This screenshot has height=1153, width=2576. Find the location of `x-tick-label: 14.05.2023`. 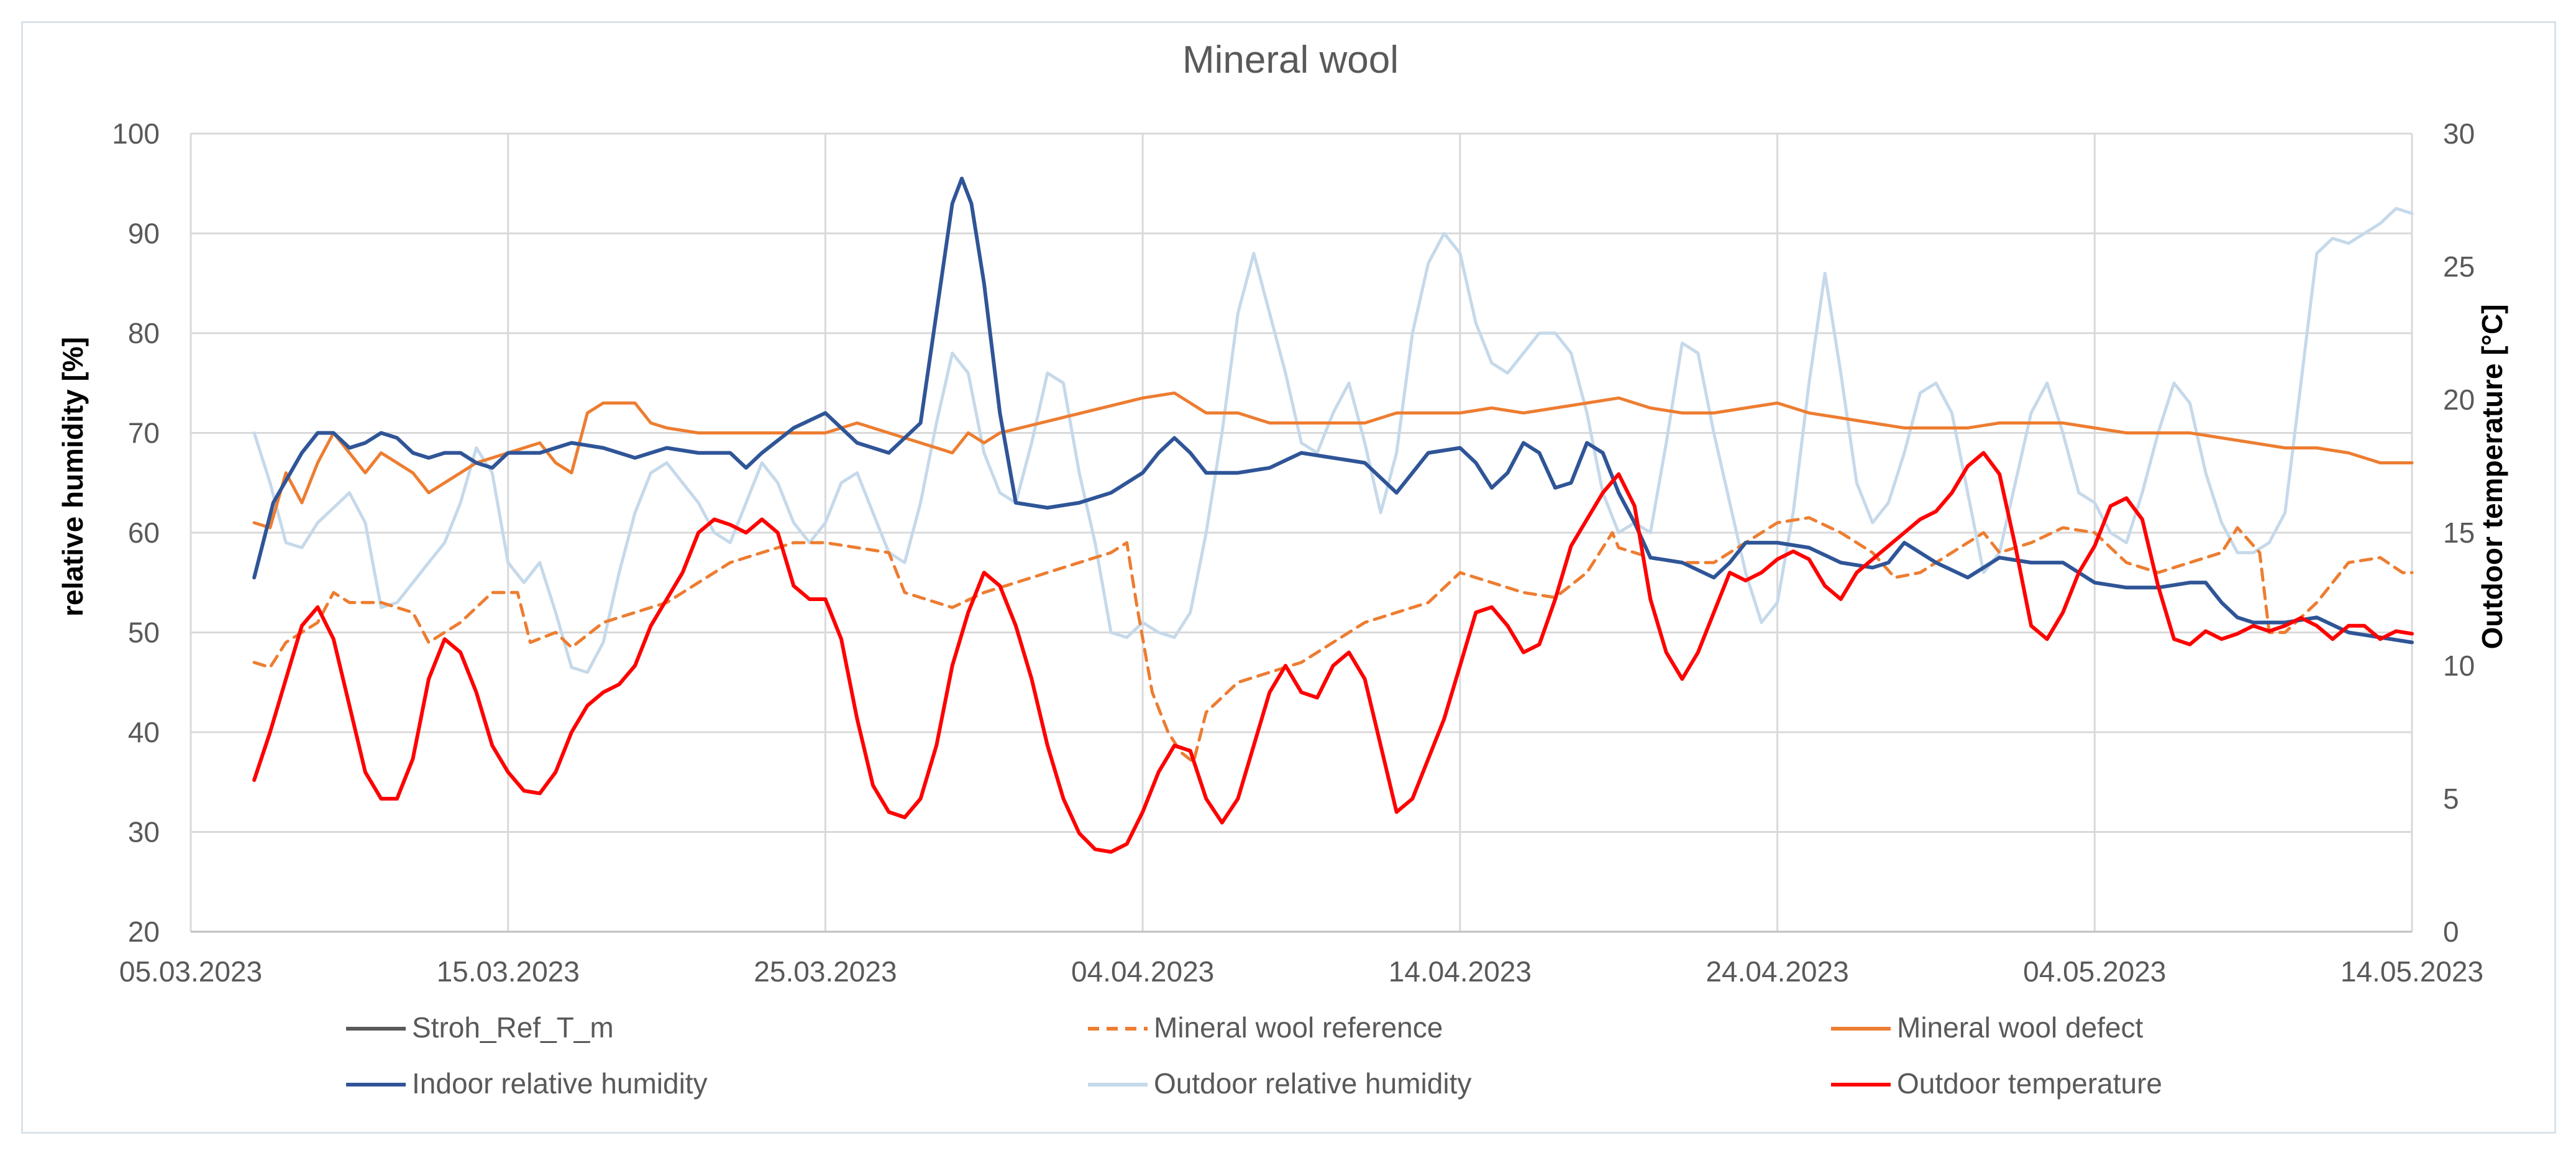

x-tick-label: 14.05.2023 is located at coordinates (2412, 971).